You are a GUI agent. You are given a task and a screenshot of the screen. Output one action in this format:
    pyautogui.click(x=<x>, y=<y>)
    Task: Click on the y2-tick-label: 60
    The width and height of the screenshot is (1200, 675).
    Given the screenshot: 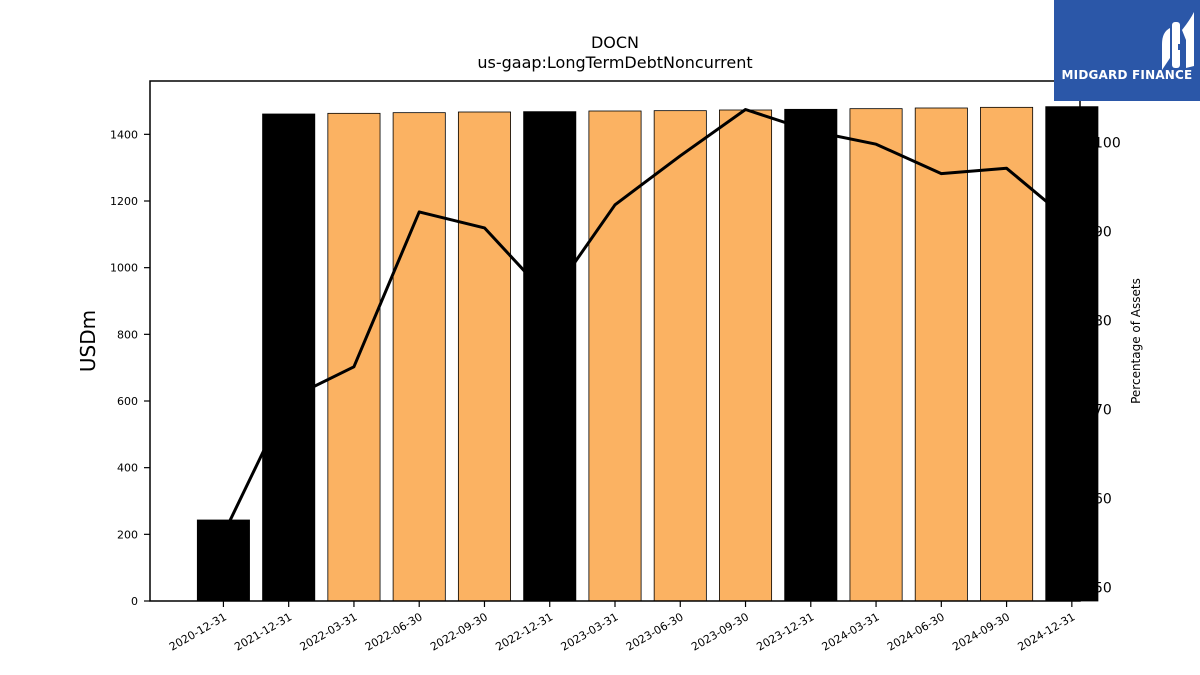 What is the action you would take?
    pyautogui.click(x=1103, y=500)
    